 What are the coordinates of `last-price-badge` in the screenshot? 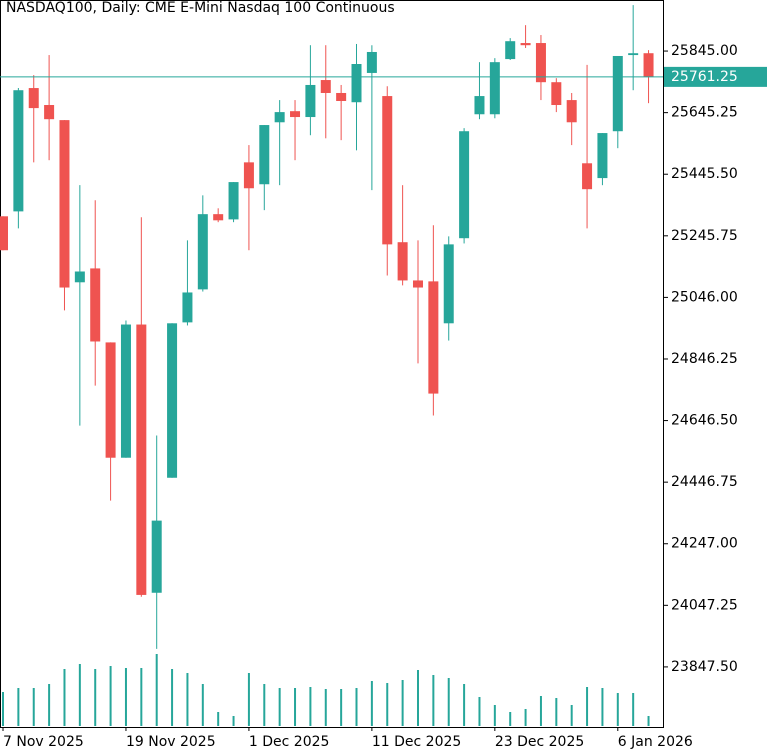 It's located at (715, 76).